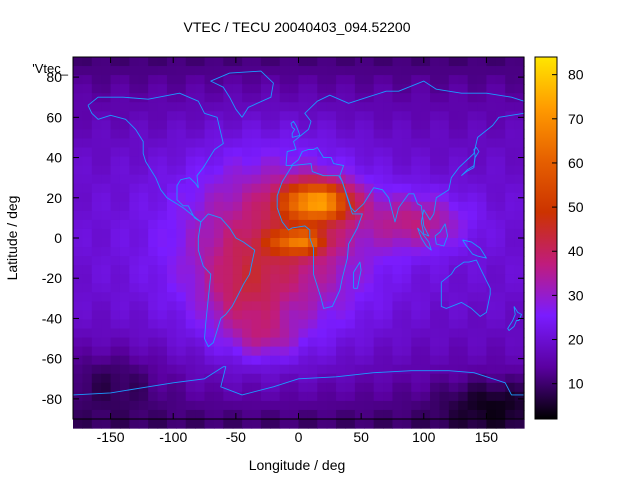  Describe the element at coordinates (357, 275) in the screenshot. I see `coastline-madagascar` at that location.